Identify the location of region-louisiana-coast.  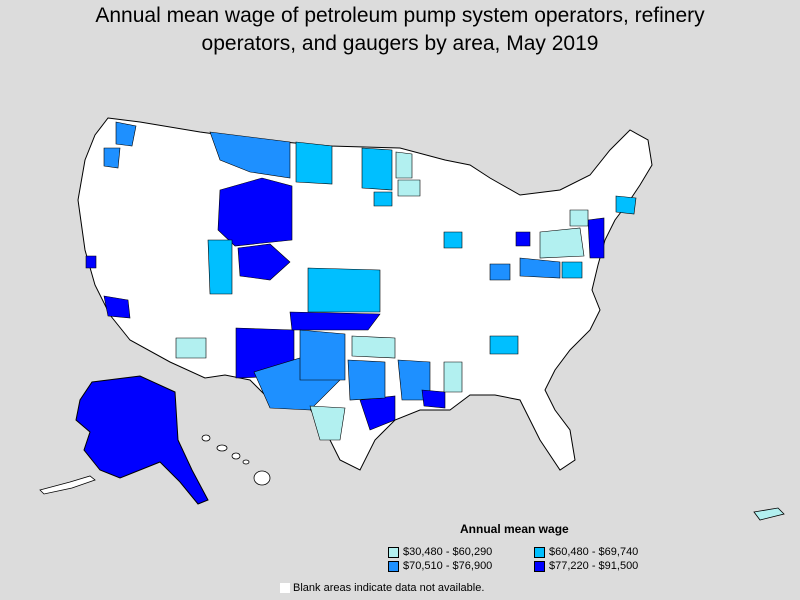
(433, 399).